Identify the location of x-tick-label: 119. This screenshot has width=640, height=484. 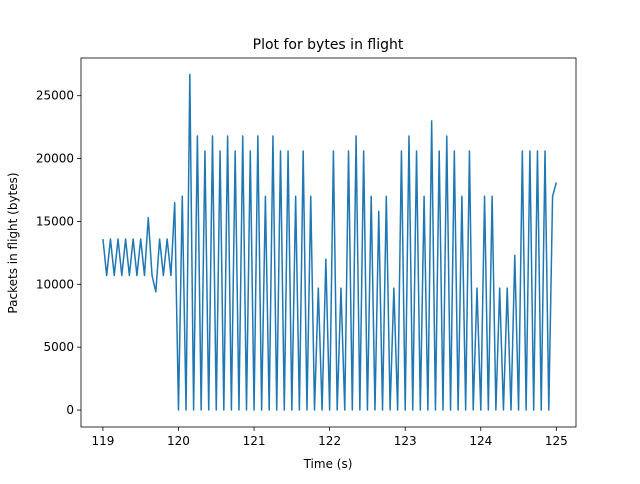
(102, 441).